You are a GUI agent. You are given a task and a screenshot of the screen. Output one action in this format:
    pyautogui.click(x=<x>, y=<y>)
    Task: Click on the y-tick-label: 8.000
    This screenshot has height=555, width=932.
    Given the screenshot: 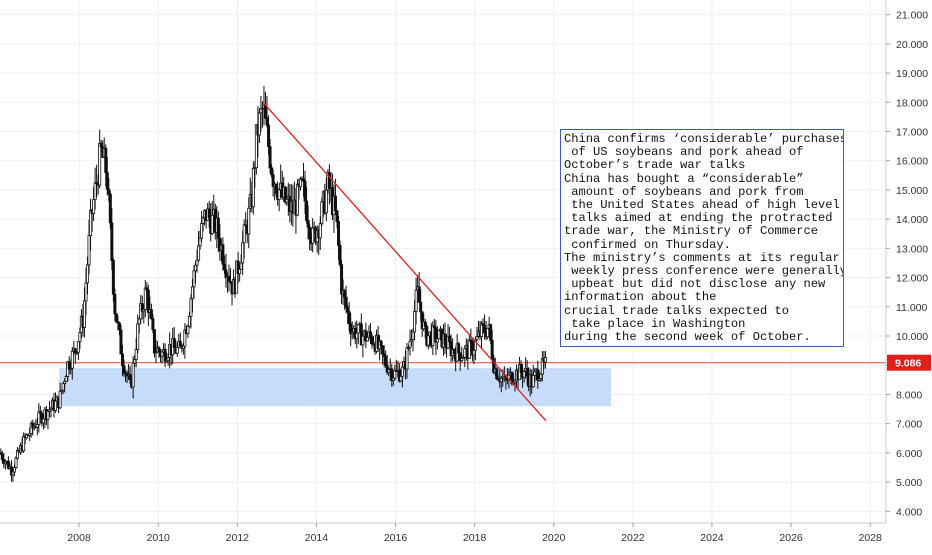 What is the action you would take?
    pyautogui.click(x=909, y=395)
    